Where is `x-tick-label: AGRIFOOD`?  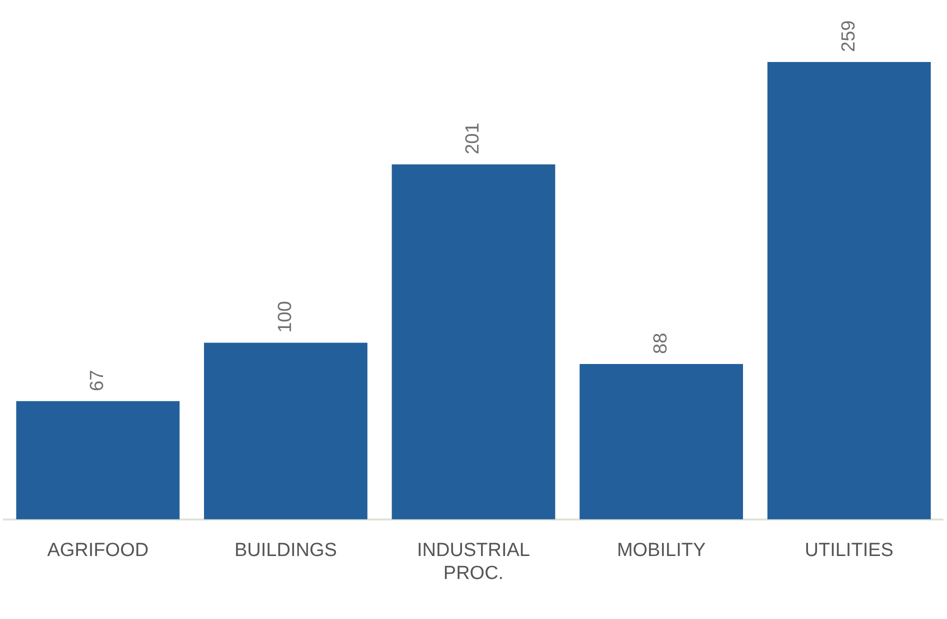
x-tick-label: AGRIFOOD is located at coordinates (98, 551).